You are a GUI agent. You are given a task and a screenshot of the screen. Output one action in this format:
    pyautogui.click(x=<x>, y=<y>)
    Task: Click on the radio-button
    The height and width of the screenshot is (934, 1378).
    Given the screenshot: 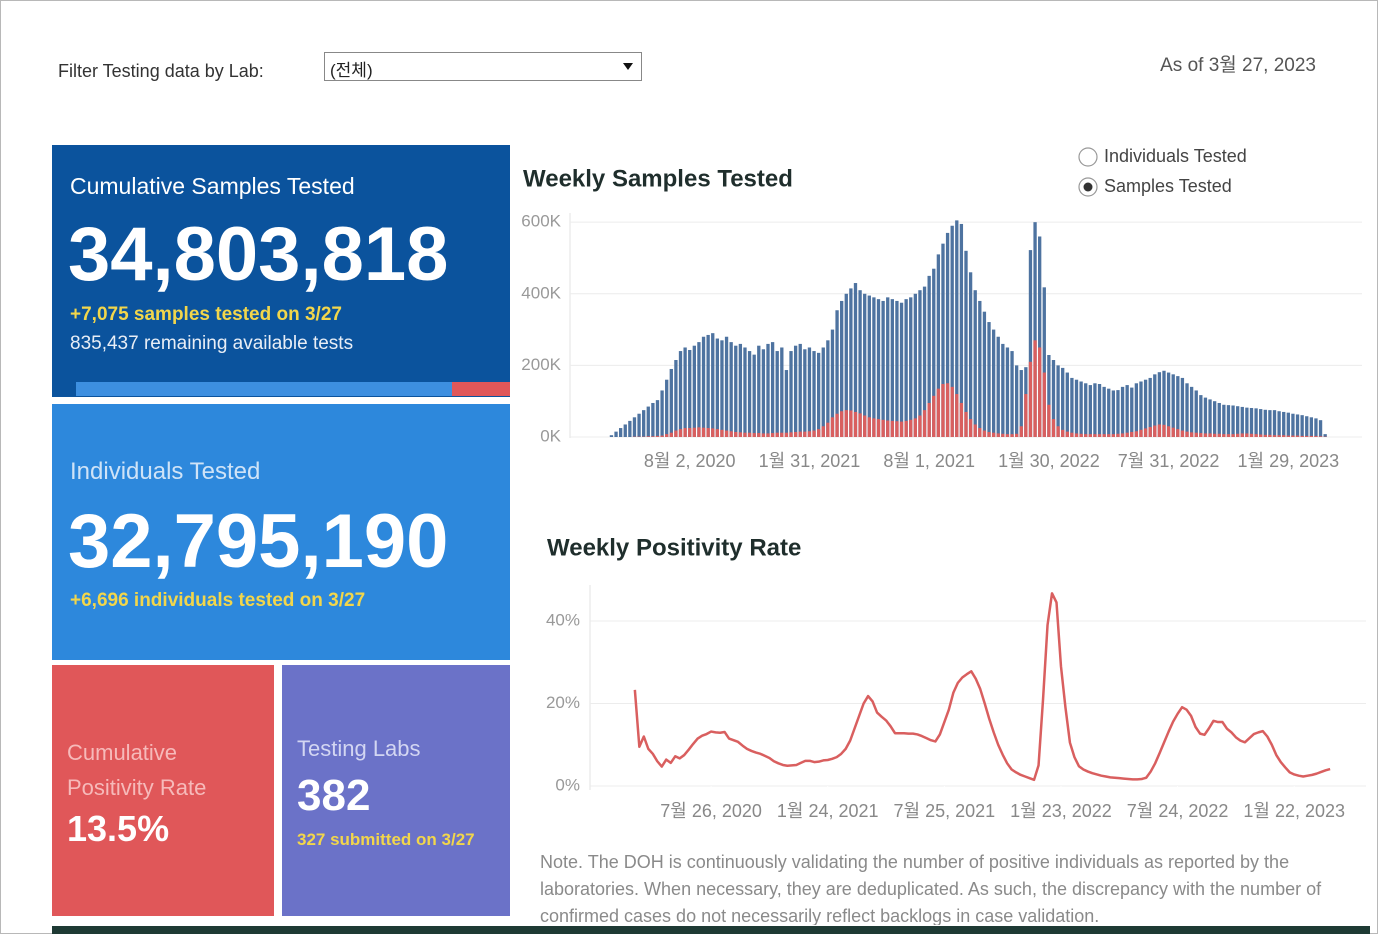 What is the action you would take?
    pyautogui.click(x=1088, y=157)
    